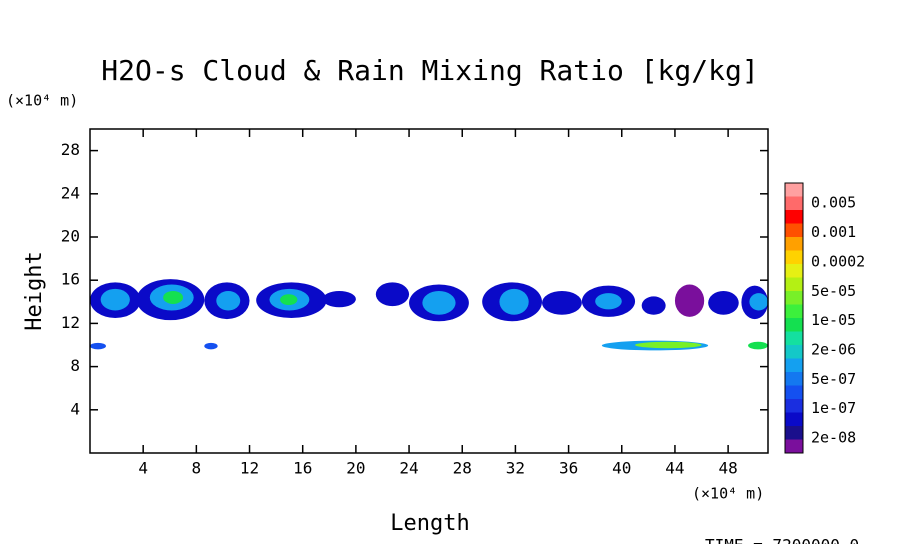 The height and width of the screenshot is (544, 904). I want to click on colorbar-label: 5e-05, so click(833, 291).